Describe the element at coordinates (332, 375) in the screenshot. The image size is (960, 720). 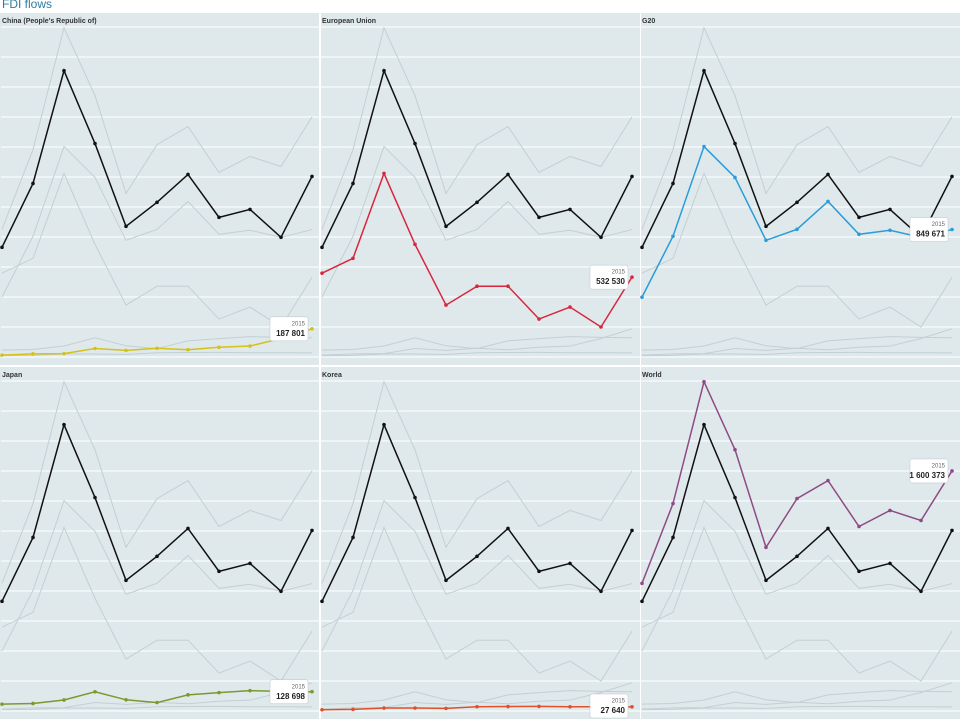
I see `panel-title: Korea` at that location.